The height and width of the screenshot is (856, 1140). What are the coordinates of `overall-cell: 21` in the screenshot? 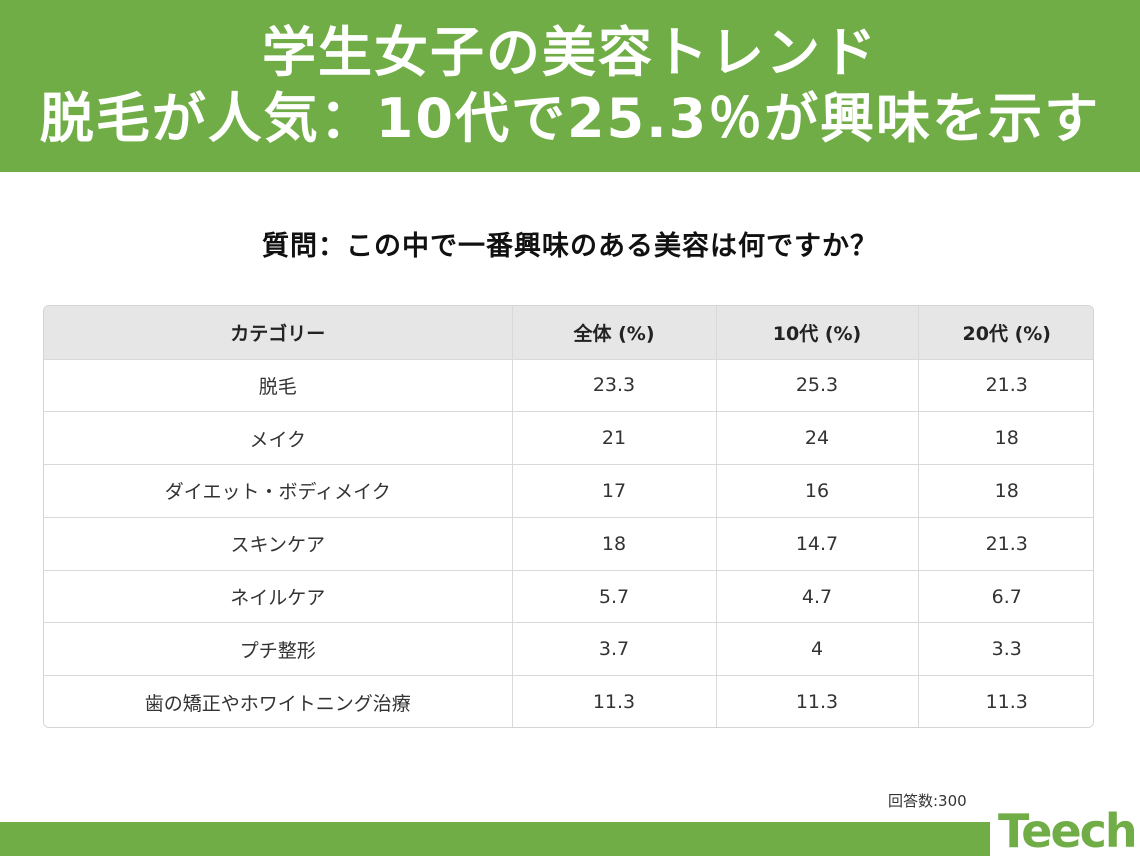 It's located at (614, 438).